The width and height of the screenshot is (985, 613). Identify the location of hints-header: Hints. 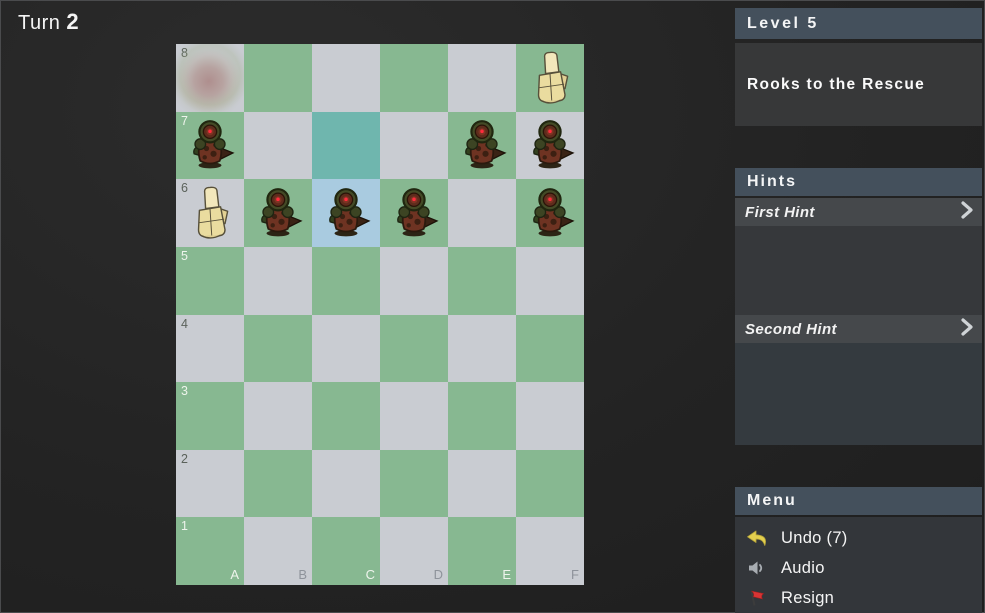
(858, 182).